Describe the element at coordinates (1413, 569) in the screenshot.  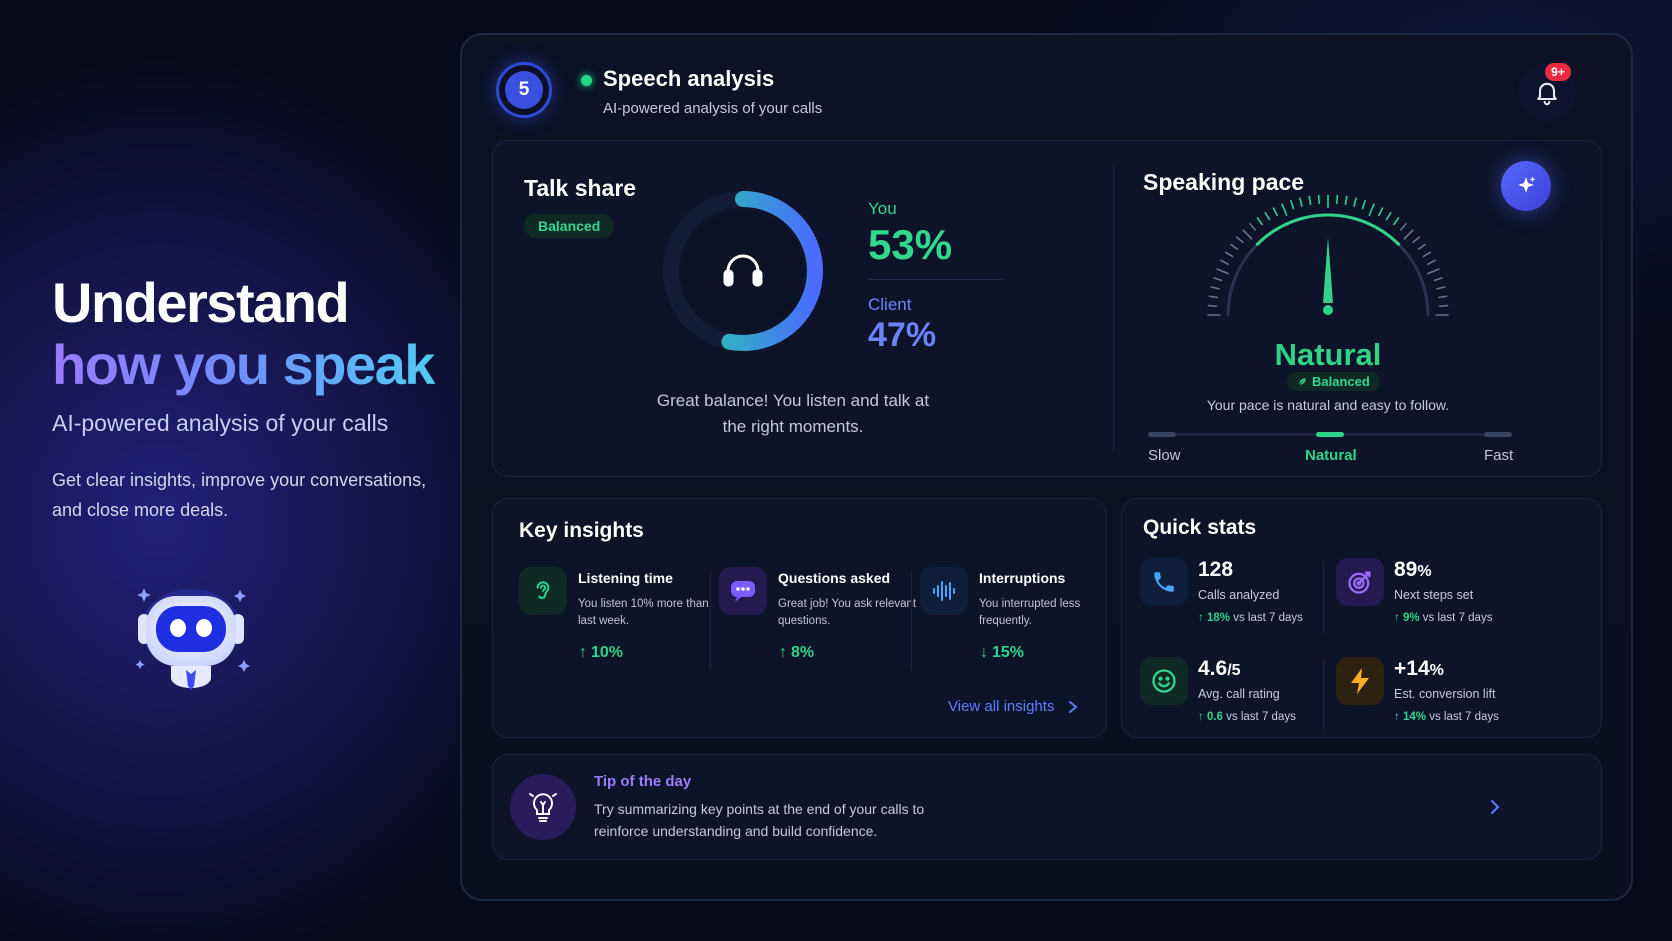
I see `stat-value: 89%` at that location.